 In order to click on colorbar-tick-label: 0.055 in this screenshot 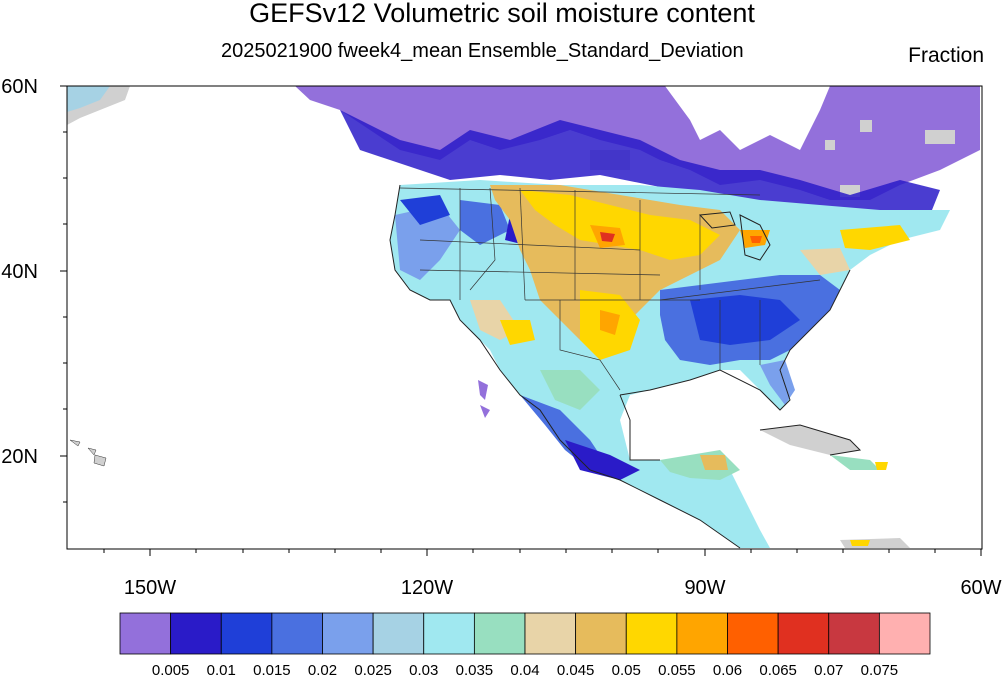, I will do `click(677, 670)`.